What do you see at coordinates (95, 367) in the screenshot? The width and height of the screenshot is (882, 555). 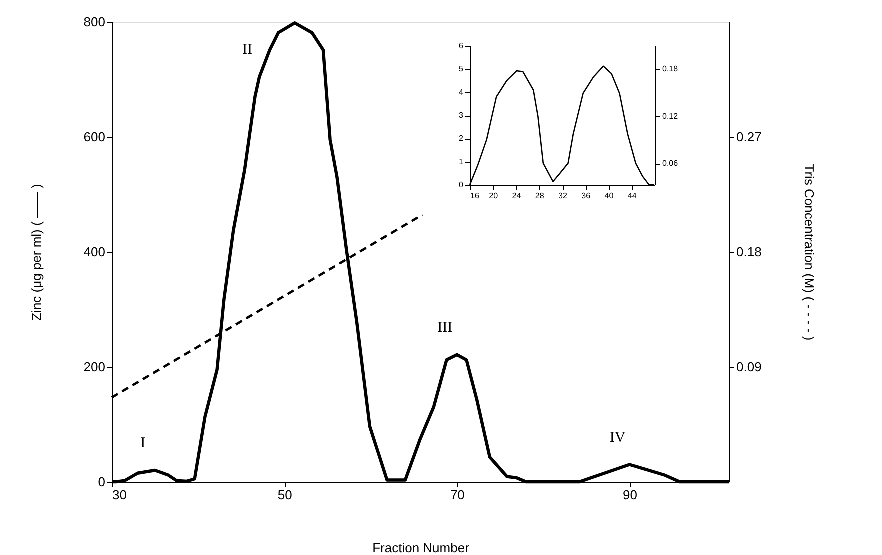 I see `y-tick-label: 200` at bounding box center [95, 367].